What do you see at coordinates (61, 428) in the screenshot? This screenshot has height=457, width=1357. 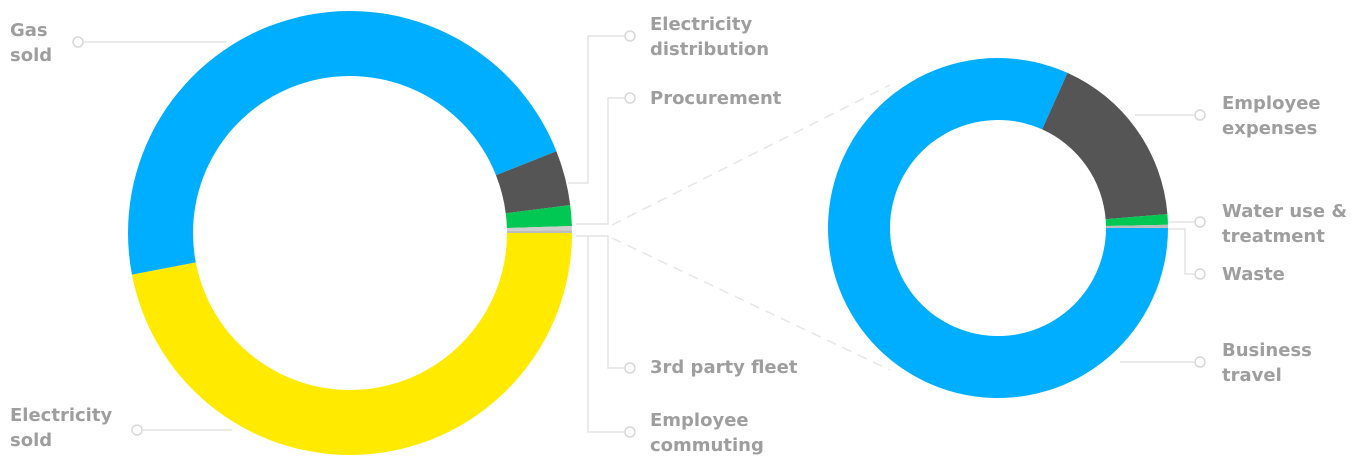 I see `segment-label: Electricity sold` at bounding box center [61, 428].